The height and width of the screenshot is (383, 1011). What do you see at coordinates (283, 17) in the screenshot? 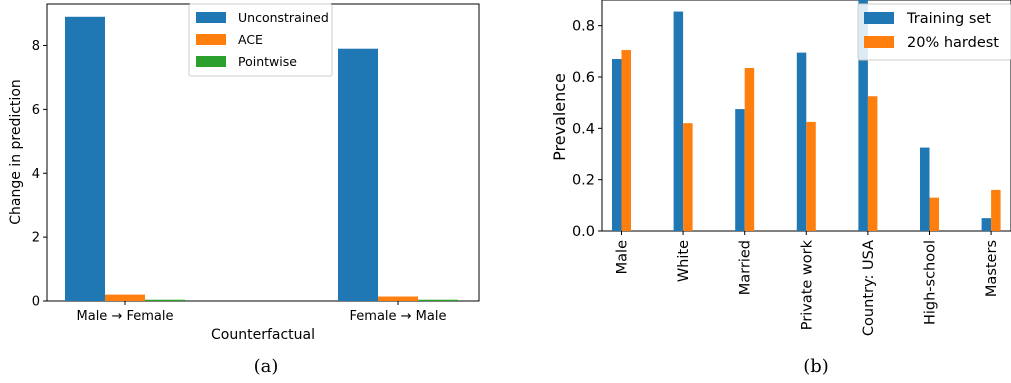
I see `panel-a-legend-label: Unconstrained` at bounding box center [283, 17].